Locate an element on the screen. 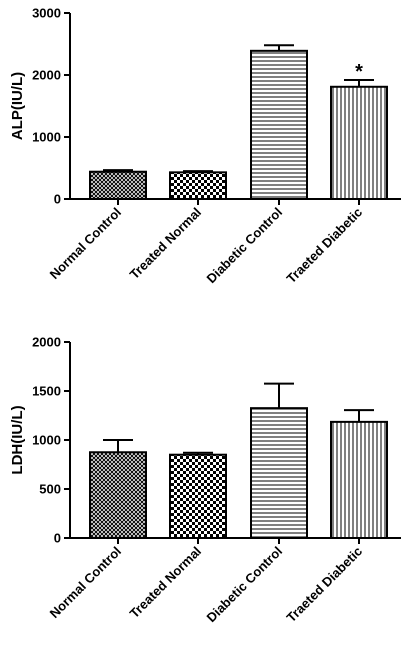  y-tick-label: 1500 is located at coordinates (46, 391).